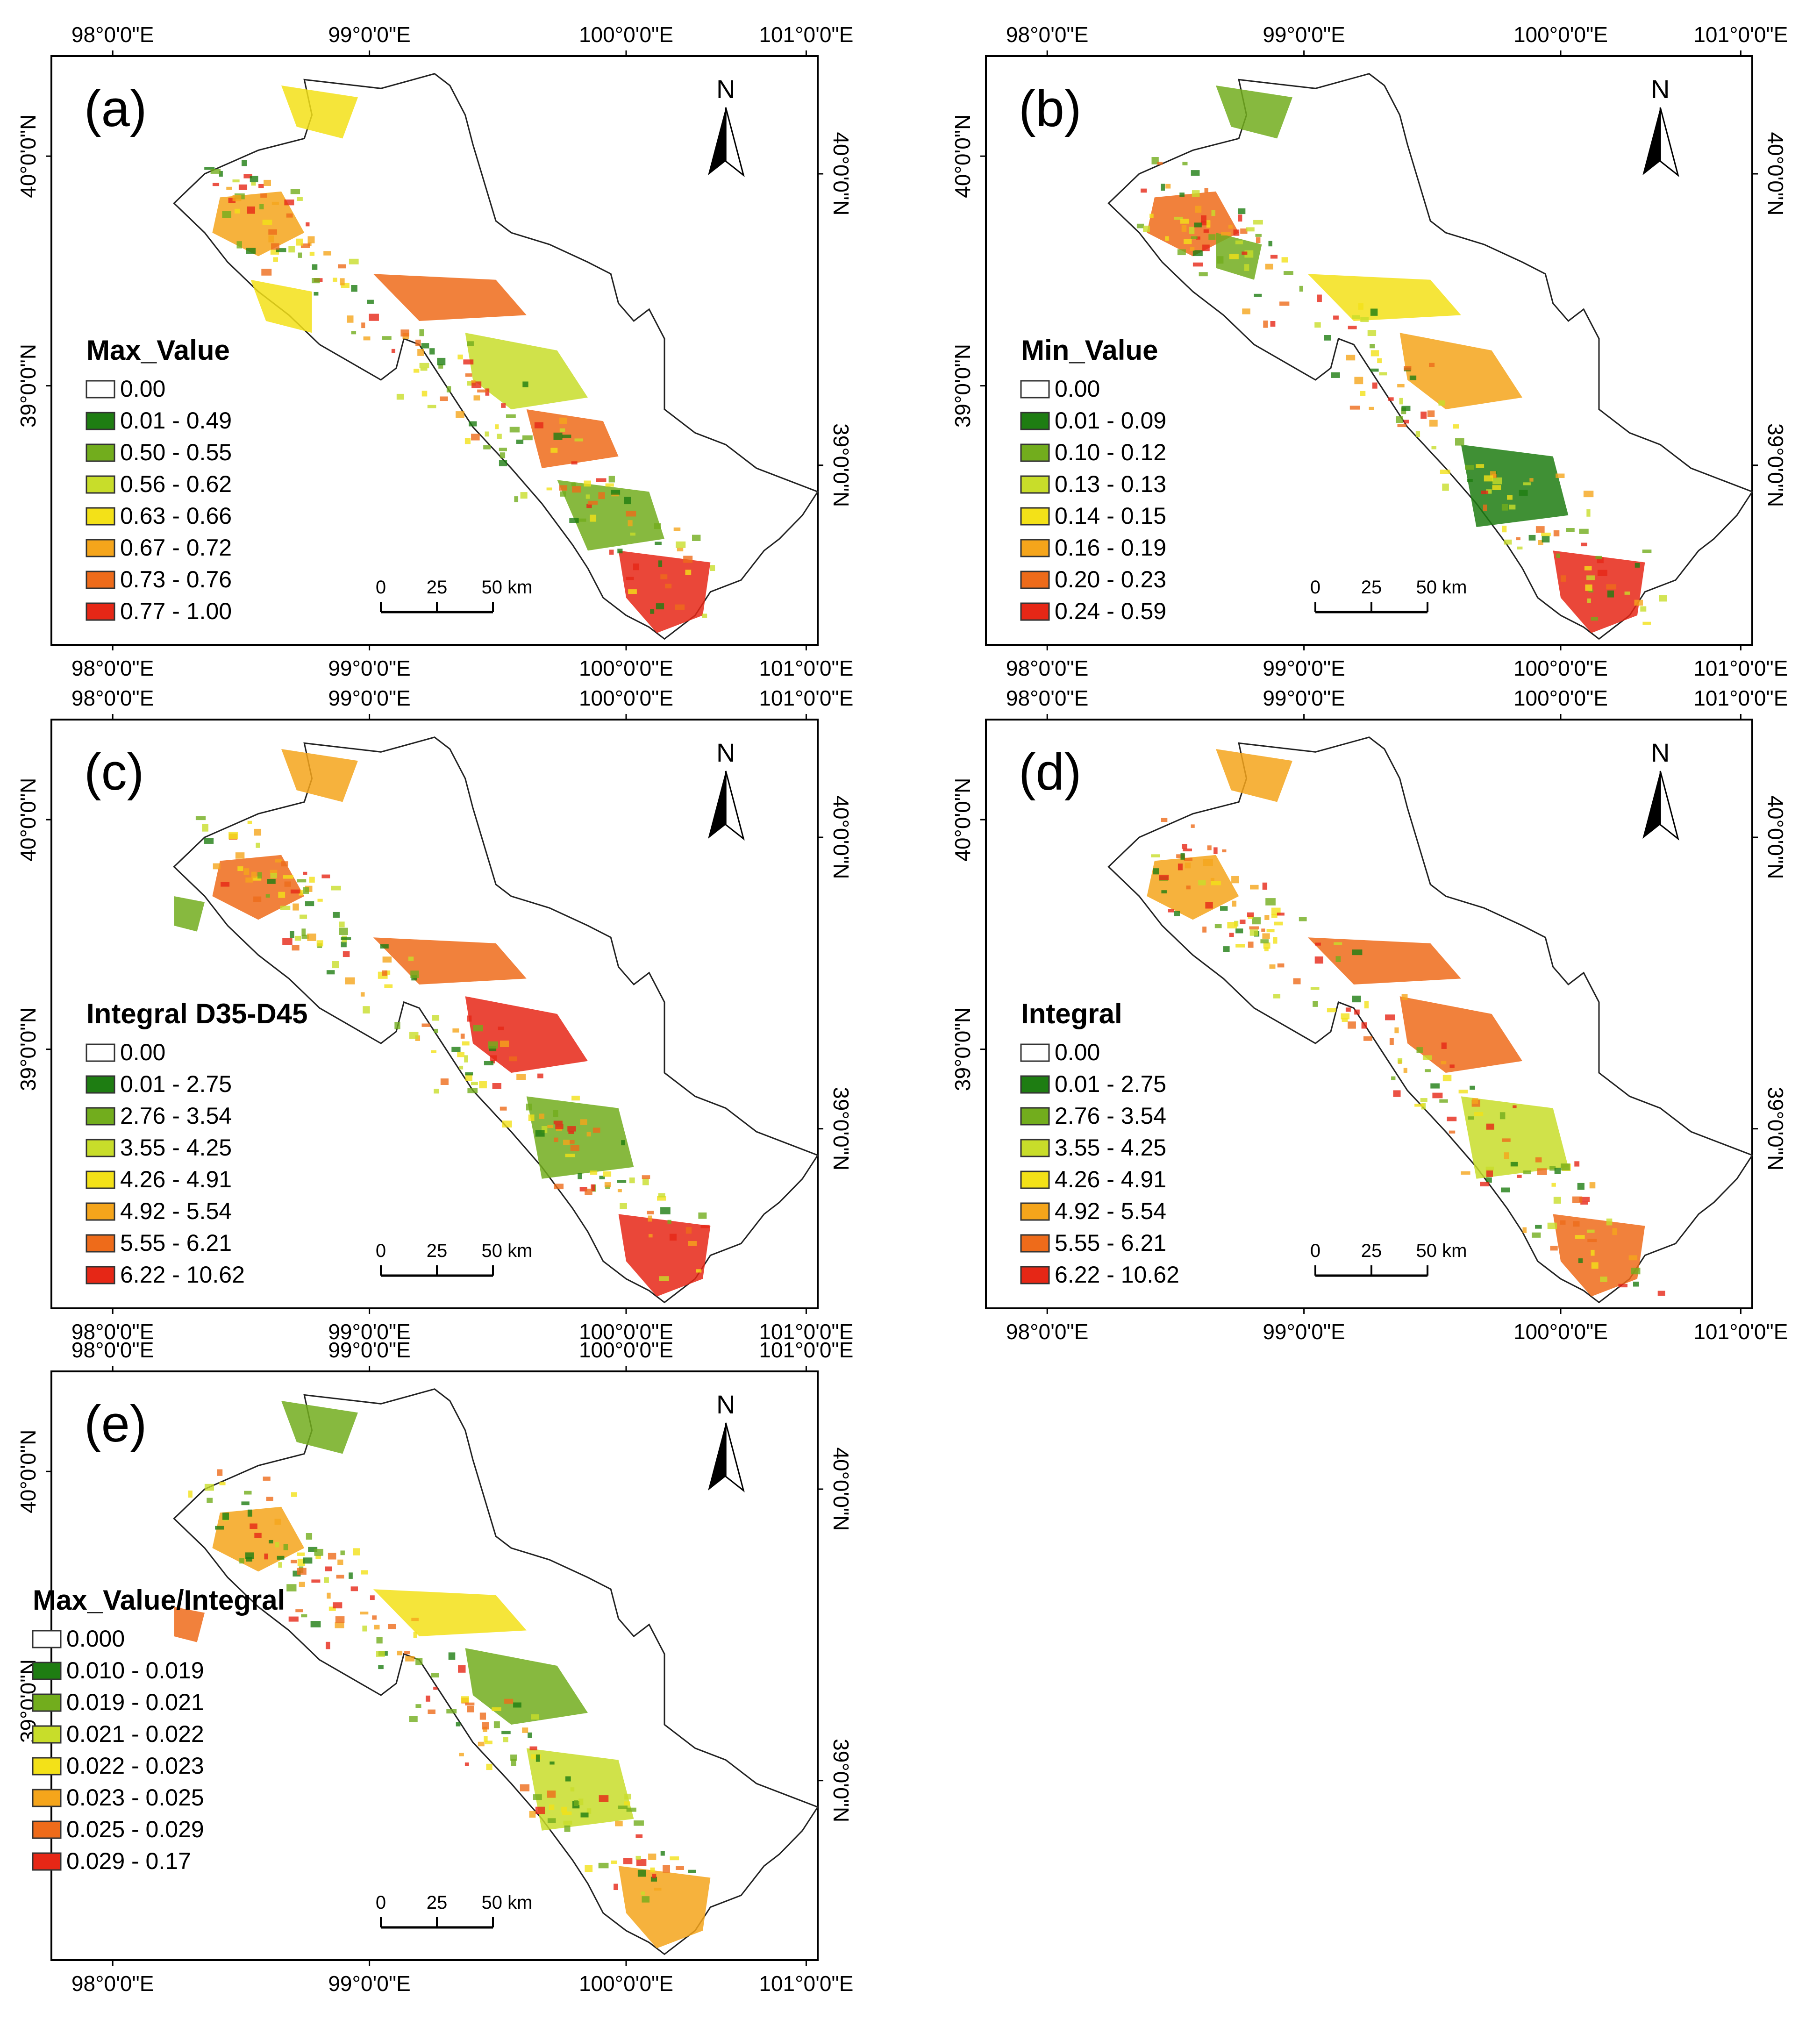  What do you see at coordinates (735, 1457) in the screenshot?
I see `north-arrow-right-half` at bounding box center [735, 1457].